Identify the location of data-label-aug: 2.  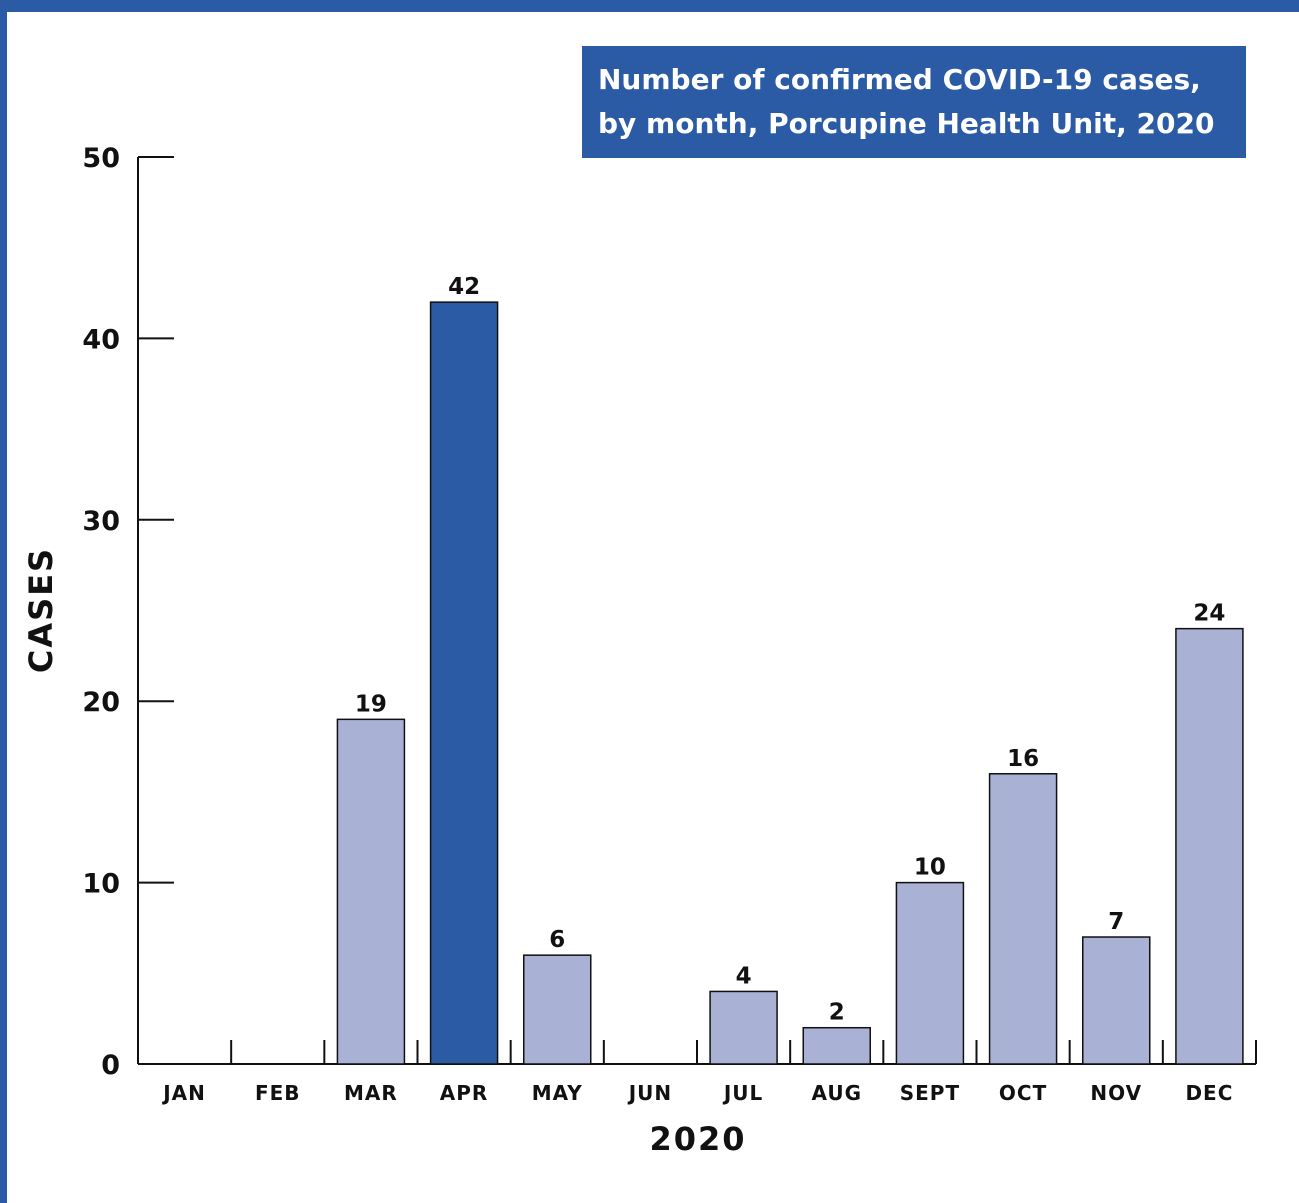
(837, 1013).